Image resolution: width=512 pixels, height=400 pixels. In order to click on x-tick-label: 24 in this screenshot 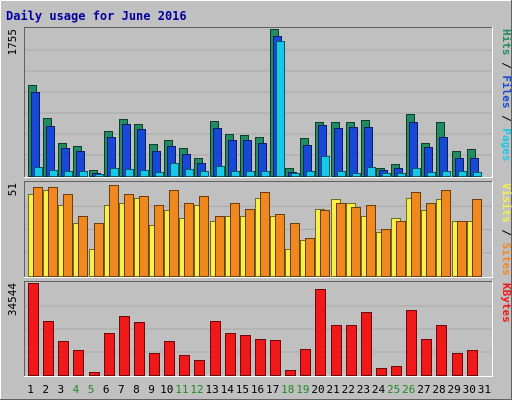, I will do `click(379, 389)`.